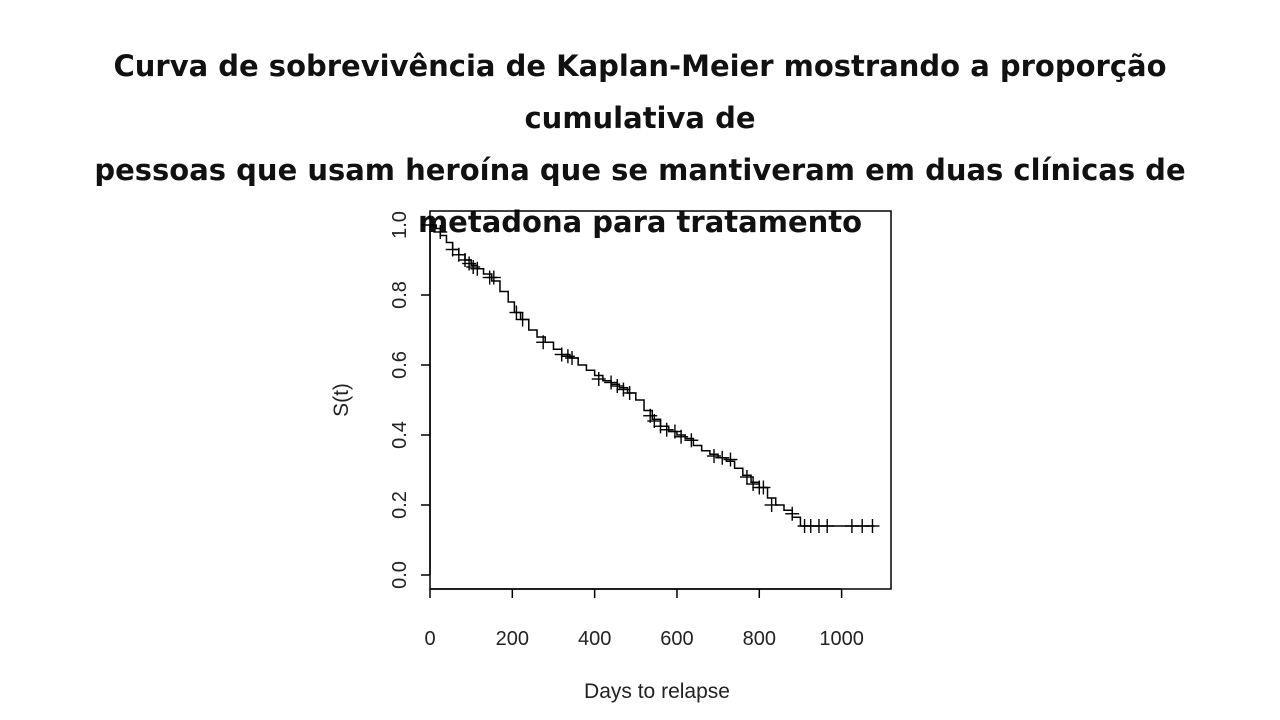 This screenshot has width=1280, height=720. I want to click on y-axis-label: S(t), so click(341, 400).